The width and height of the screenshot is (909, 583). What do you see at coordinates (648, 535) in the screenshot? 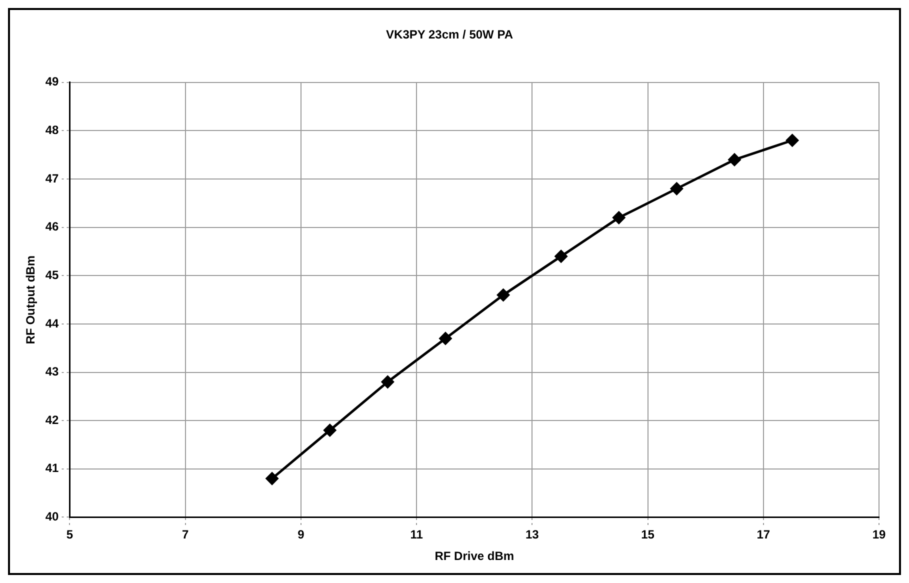
I see `x-tick-label: 15` at bounding box center [648, 535].